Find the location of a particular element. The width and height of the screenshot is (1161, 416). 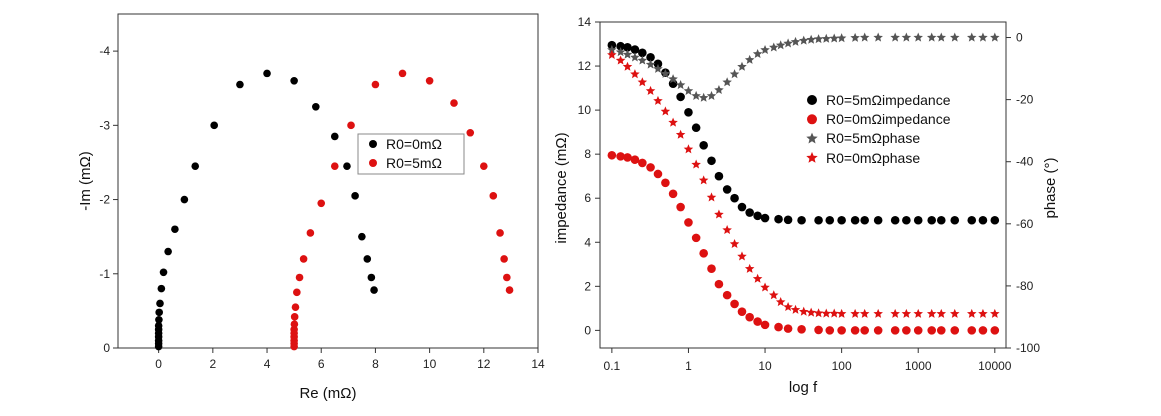

nyquist-y-tick-label: -2 is located at coordinates (104, 200).